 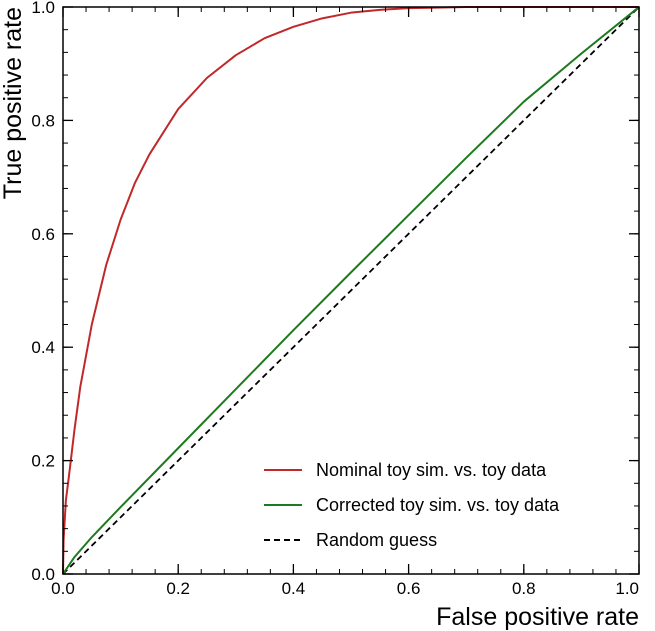 What do you see at coordinates (294, 588) in the screenshot?
I see `x-tick-label: 0.4` at bounding box center [294, 588].